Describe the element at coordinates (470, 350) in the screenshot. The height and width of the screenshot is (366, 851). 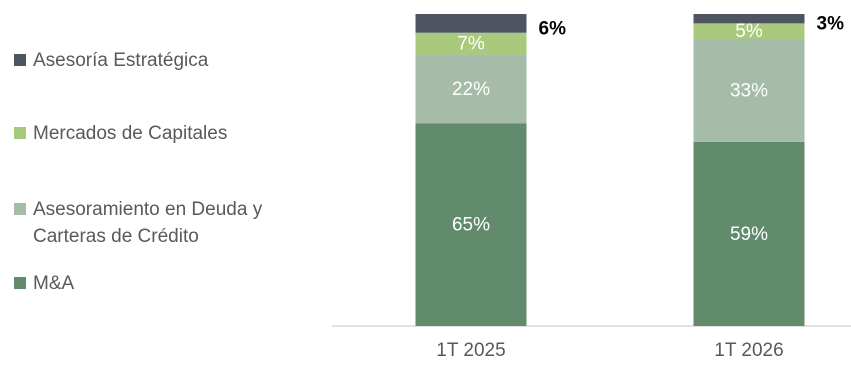
I see `x-tick-label-0: 1T 2025` at that location.